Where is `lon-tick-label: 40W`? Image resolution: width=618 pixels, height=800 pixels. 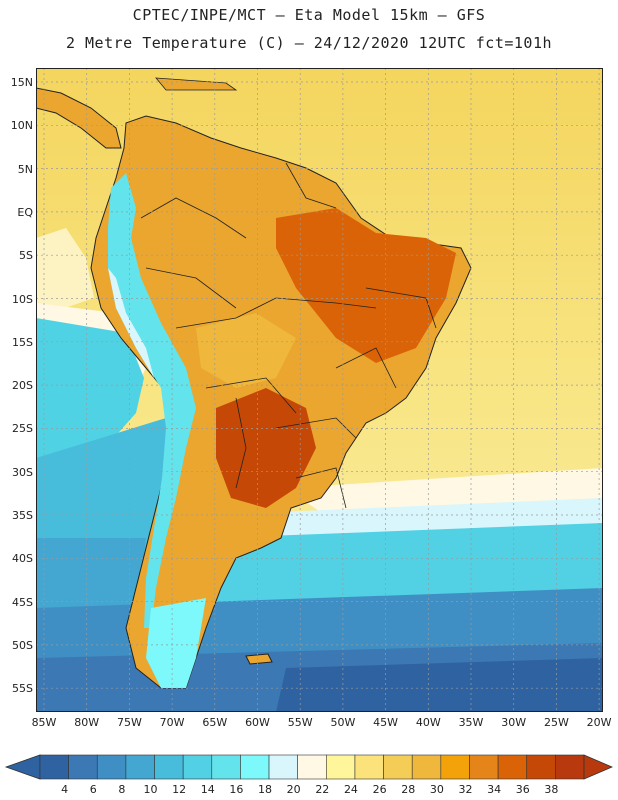
lon-tick-label: 40W is located at coordinates (428, 722).